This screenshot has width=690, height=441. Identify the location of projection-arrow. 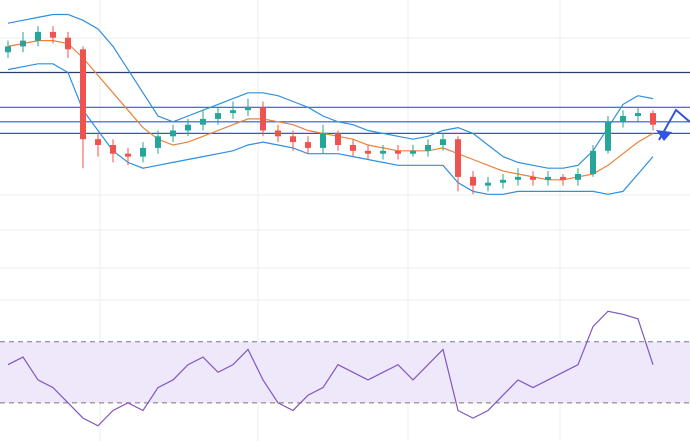
(664, 135).